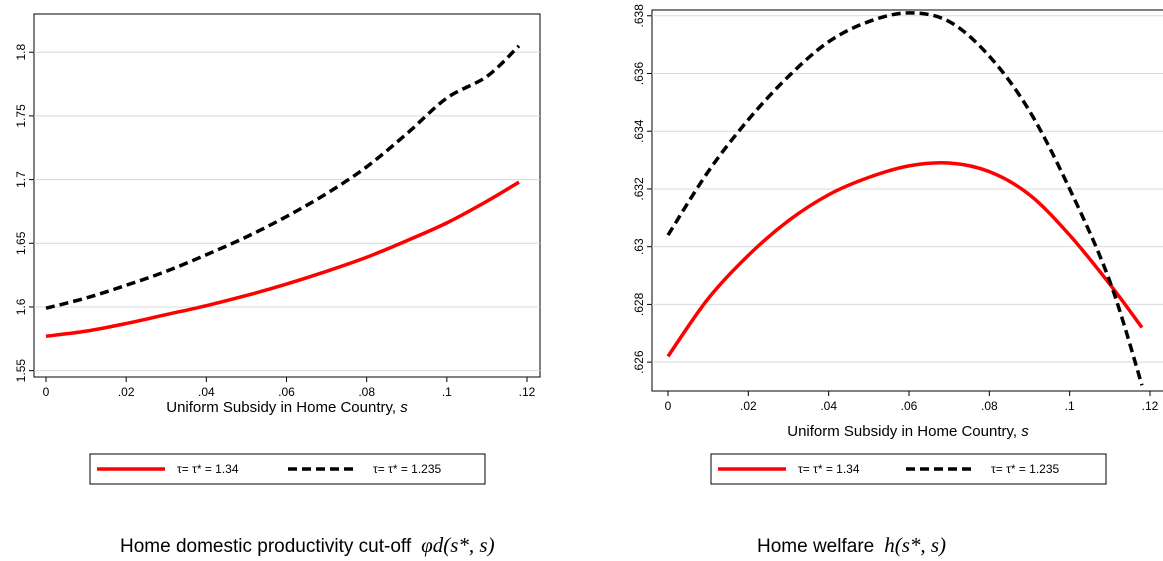 This screenshot has width=1163, height=561. What do you see at coordinates (1025, 469) in the screenshot?
I see `legend-label-black-right: τ= τ* = 1.235` at bounding box center [1025, 469].